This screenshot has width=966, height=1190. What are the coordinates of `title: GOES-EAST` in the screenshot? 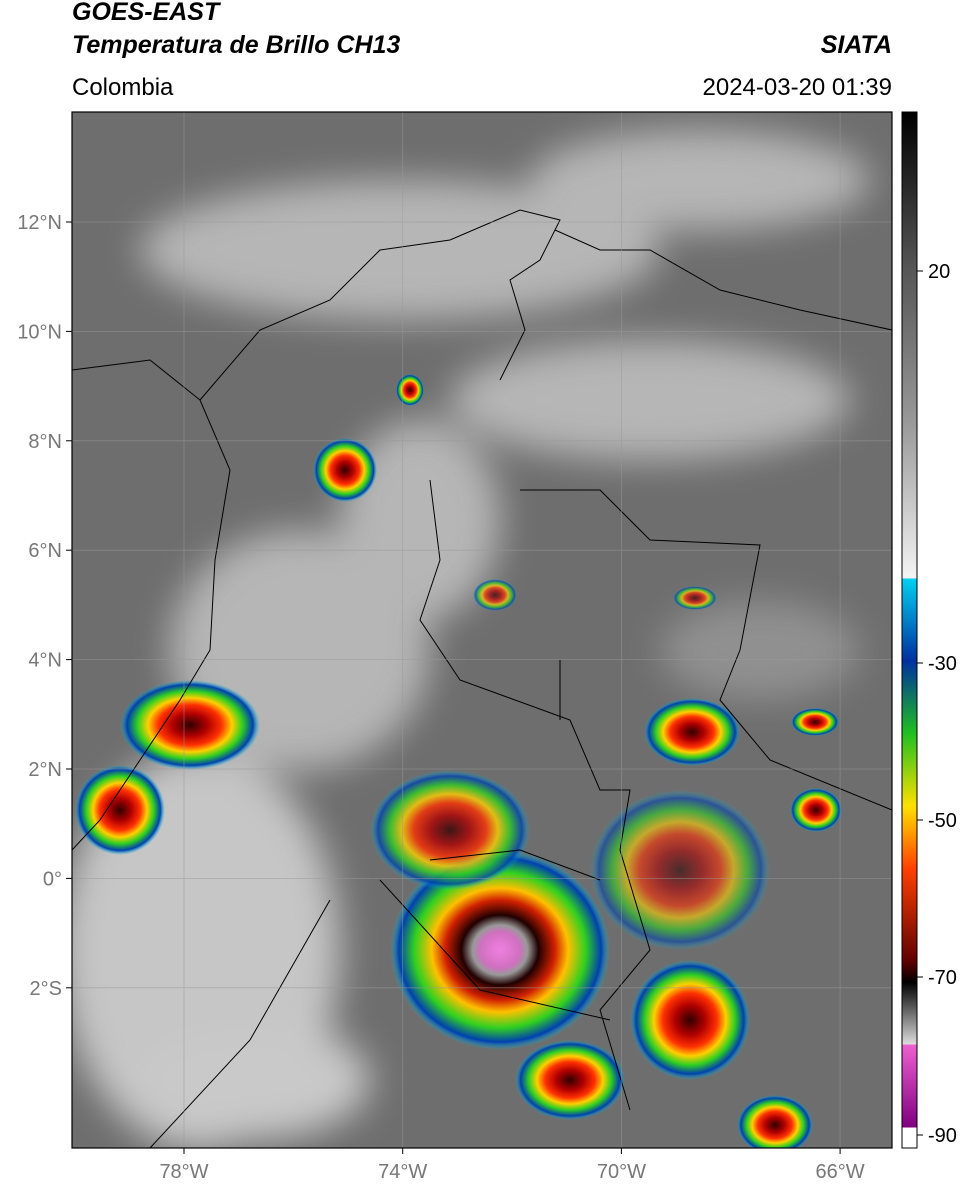 It's located at (147, 13).